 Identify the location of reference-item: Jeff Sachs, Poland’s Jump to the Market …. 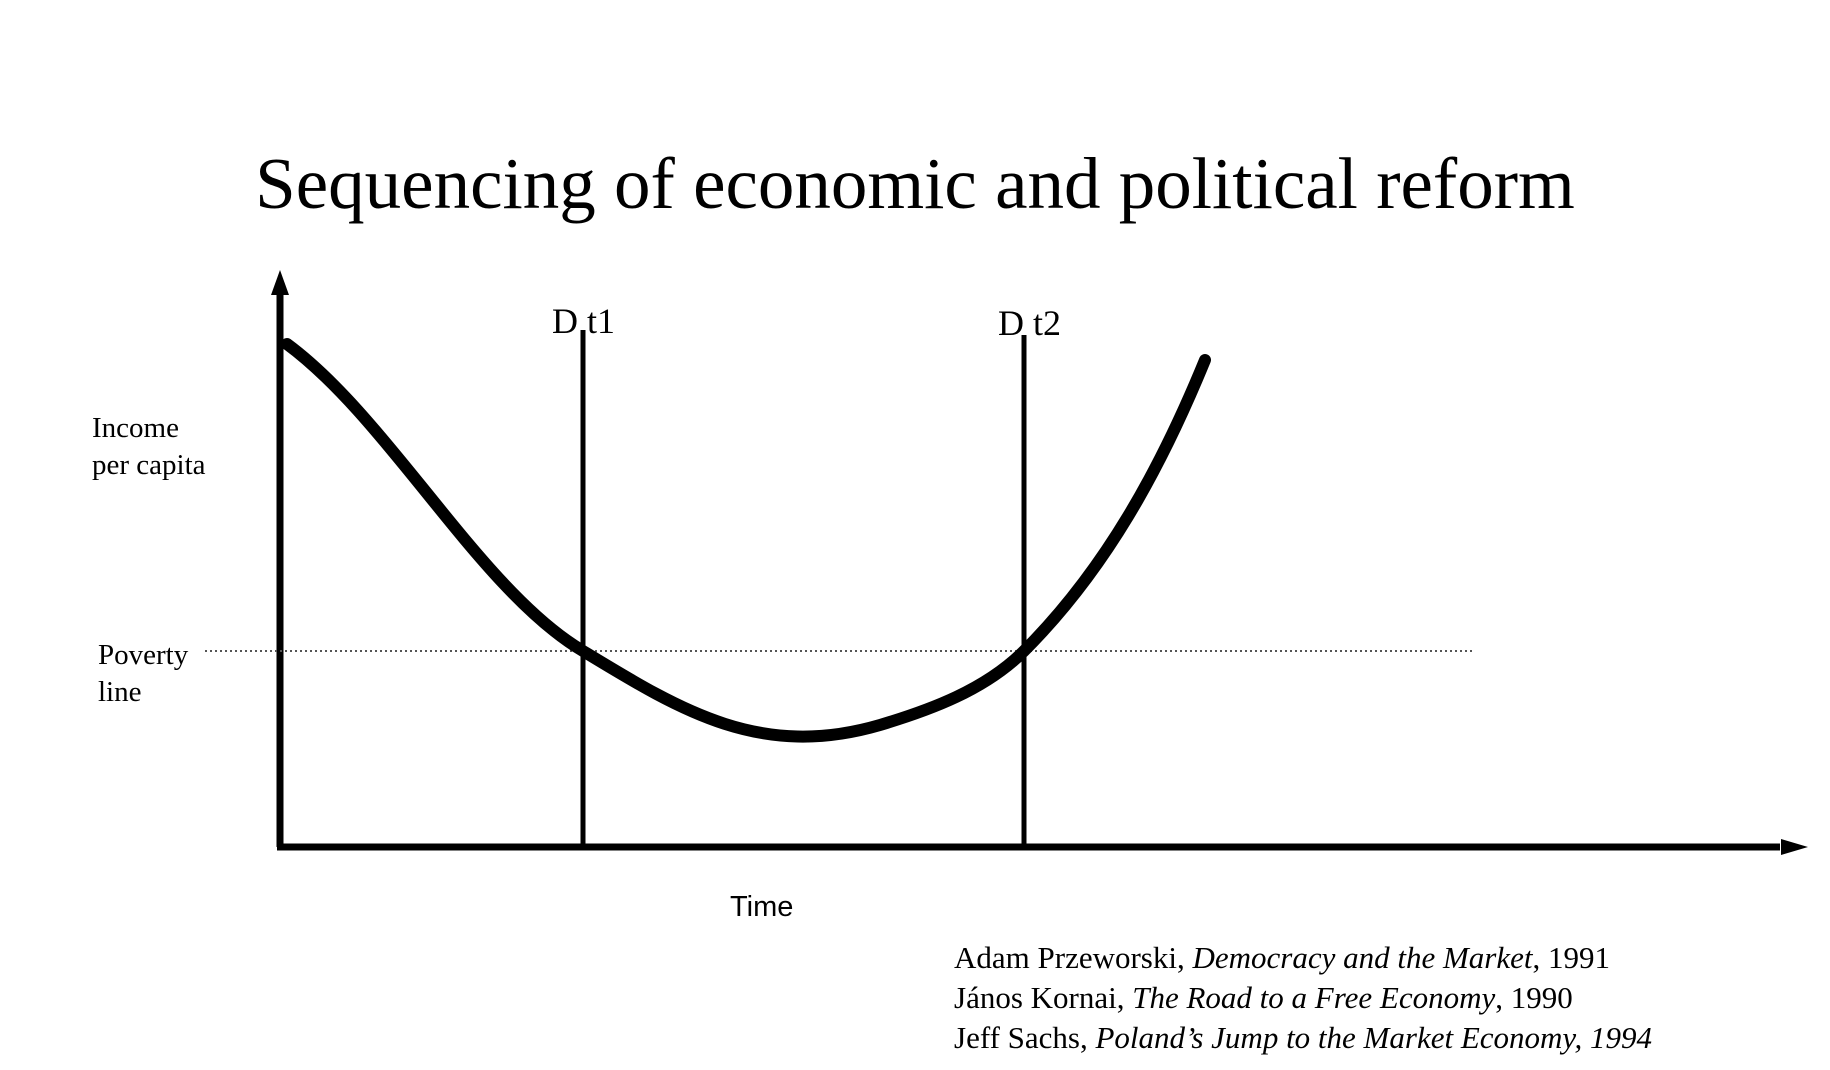
(1303, 1038).